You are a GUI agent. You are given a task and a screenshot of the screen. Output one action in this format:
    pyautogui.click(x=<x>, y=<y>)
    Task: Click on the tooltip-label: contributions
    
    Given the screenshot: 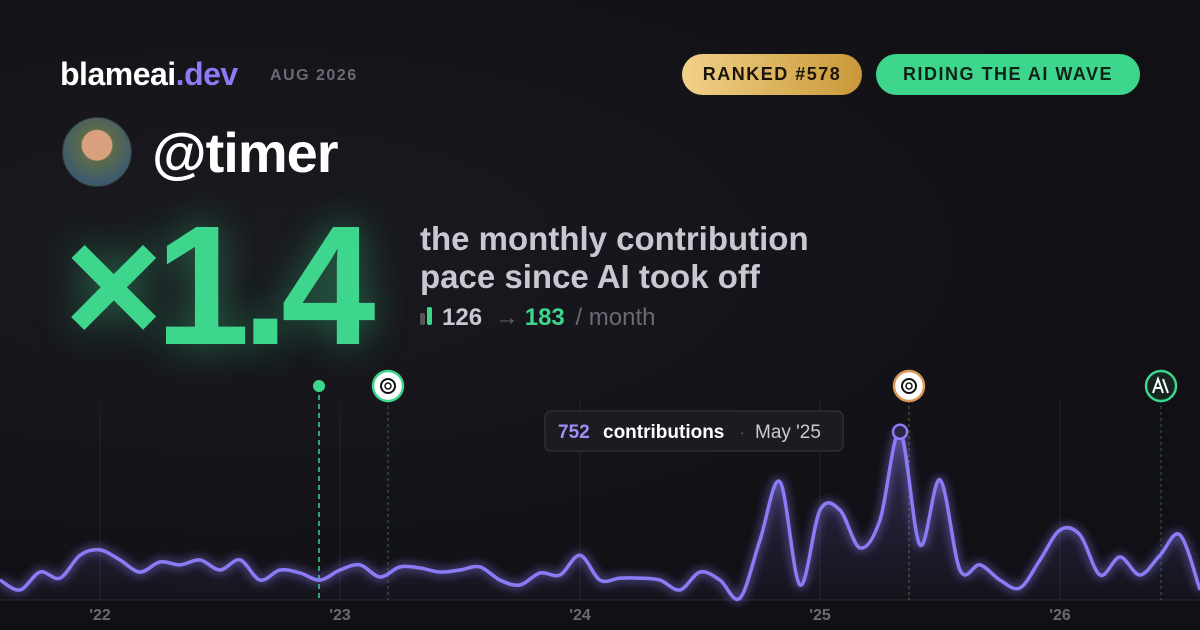 What is the action you would take?
    pyautogui.click(x=663, y=432)
    